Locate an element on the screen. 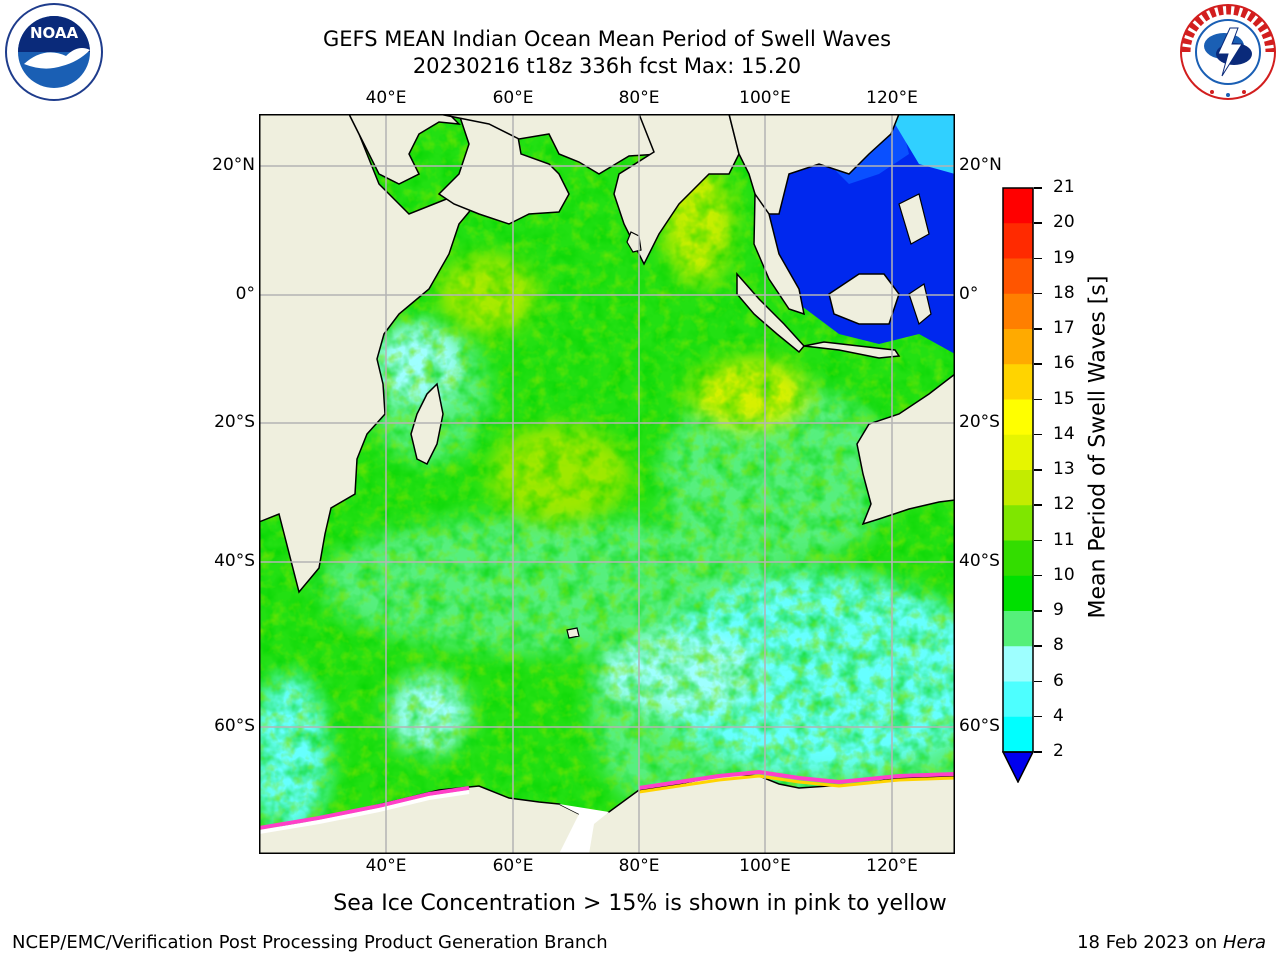 The image size is (1280, 960). lat-label-right-40s: 40°S is located at coordinates (979, 561).